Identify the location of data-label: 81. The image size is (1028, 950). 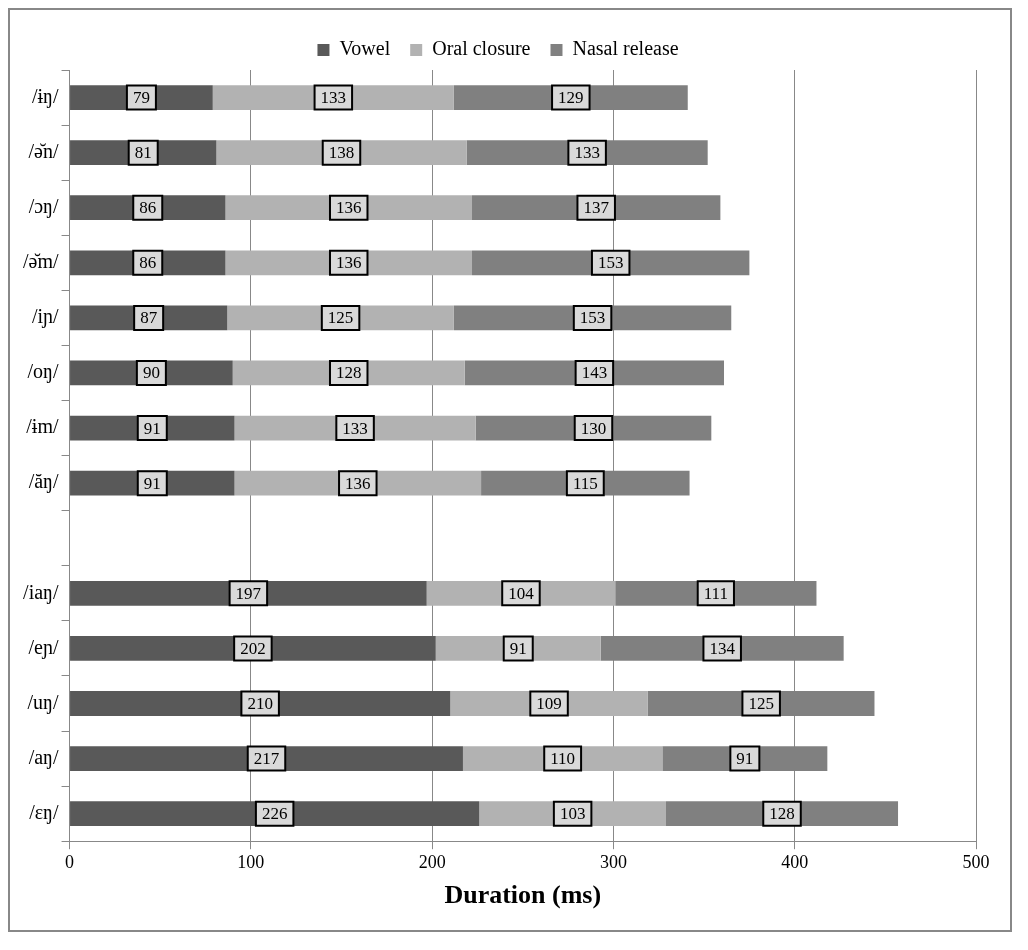
(143, 153).